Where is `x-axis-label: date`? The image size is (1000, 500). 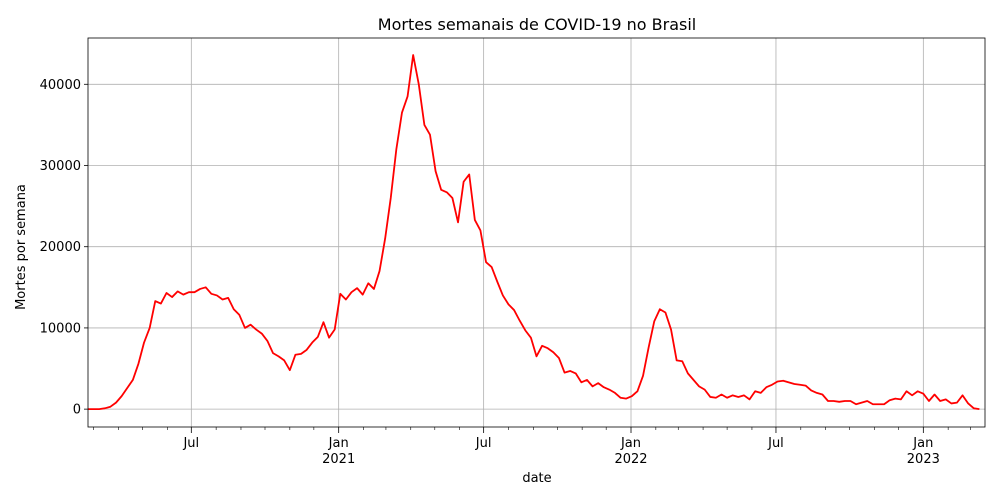 x-axis-label: date is located at coordinates (536, 478).